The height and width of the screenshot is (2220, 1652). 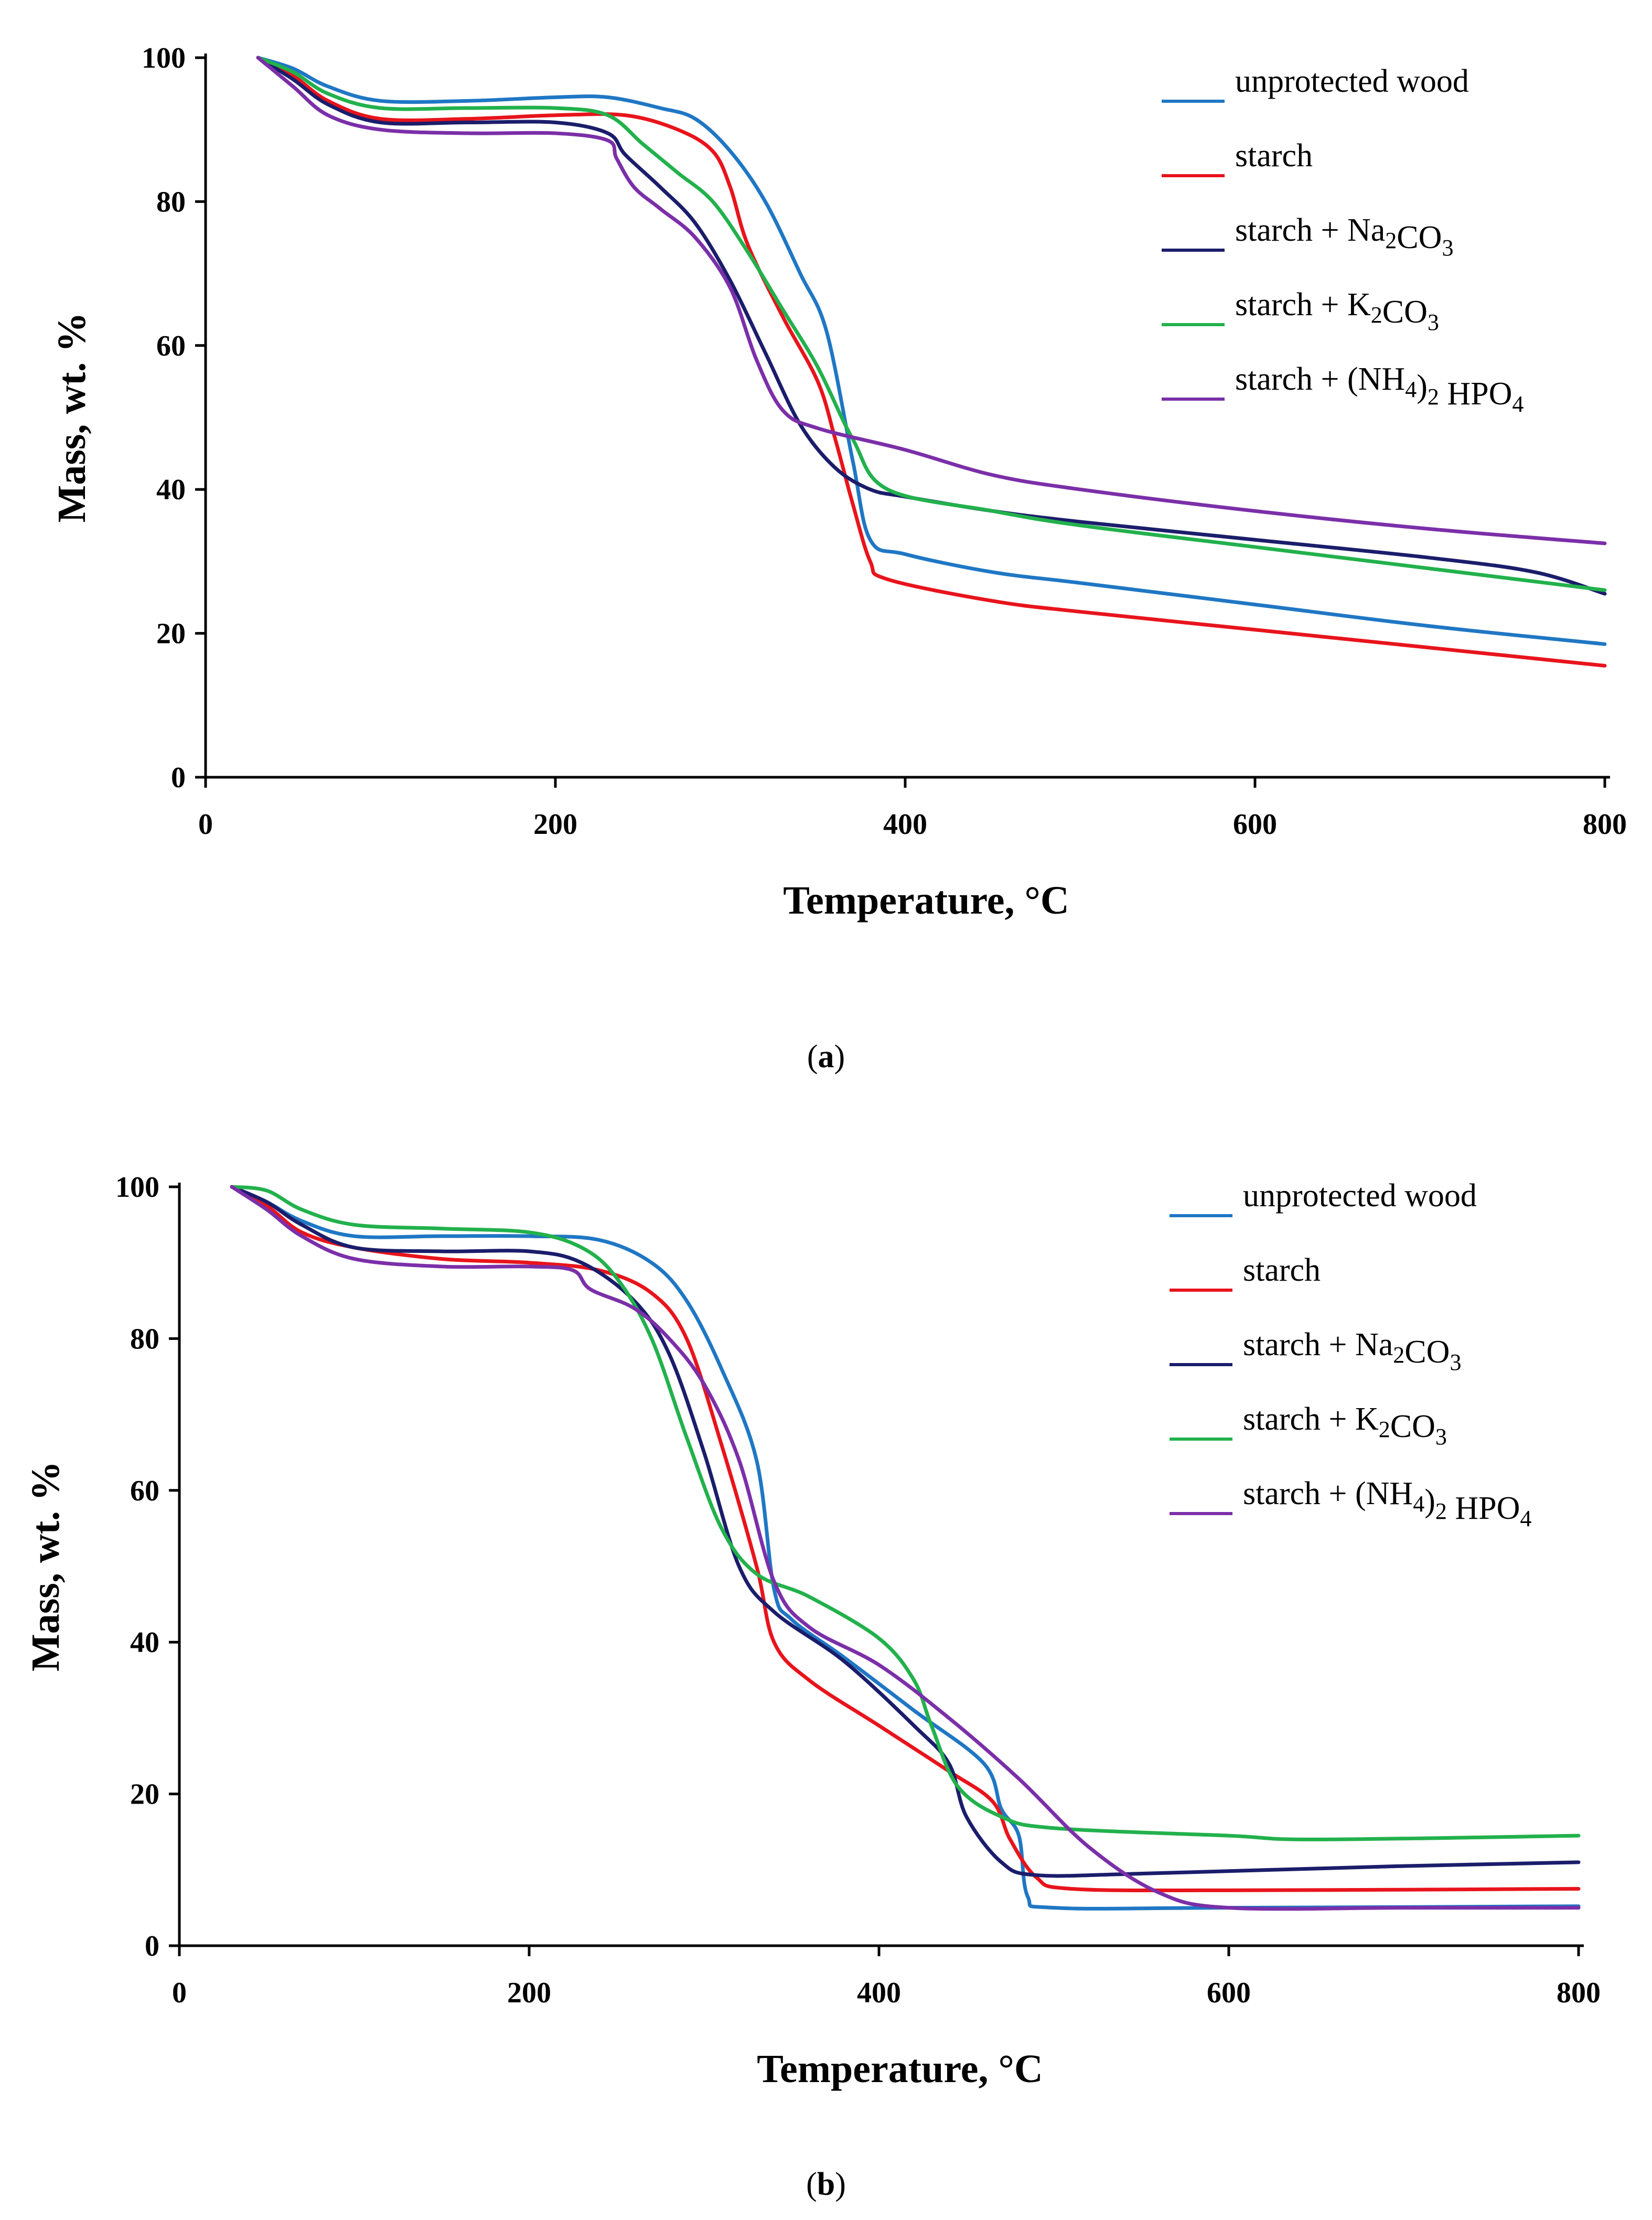 I want to click on caption-letter: a, so click(x=826, y=1057).